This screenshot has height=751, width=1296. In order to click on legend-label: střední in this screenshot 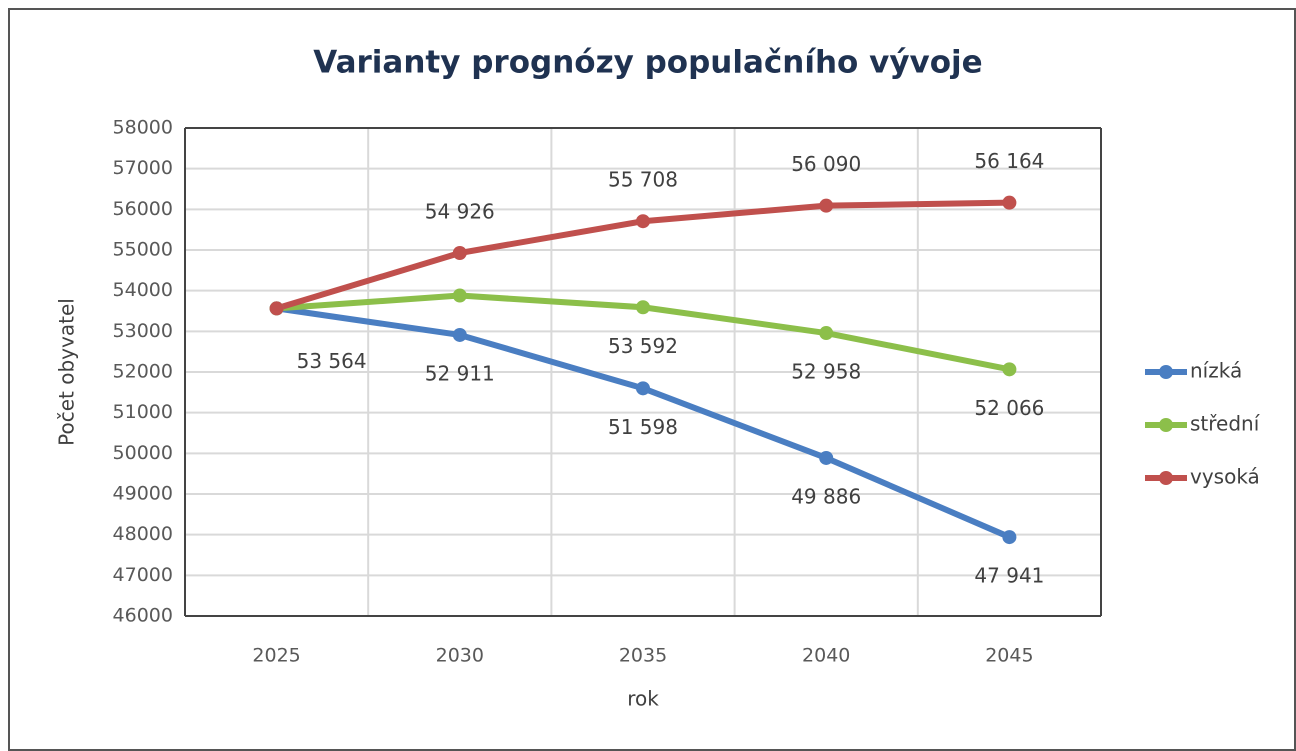, I will do `click(1225, 424)`.